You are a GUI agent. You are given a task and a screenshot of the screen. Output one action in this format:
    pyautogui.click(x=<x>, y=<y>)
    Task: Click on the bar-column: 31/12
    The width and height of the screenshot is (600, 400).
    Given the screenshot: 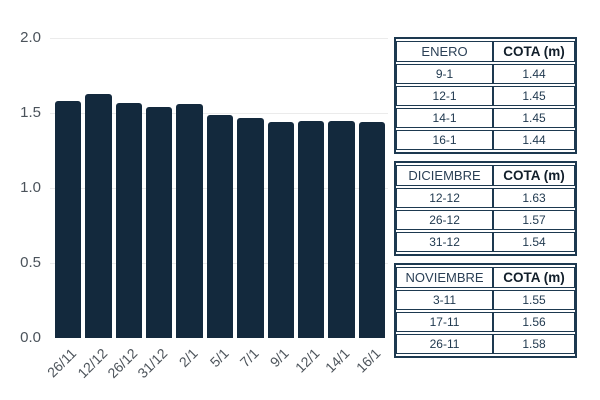 What is the action you would take?
    pyautogui.click(x=153, y=209)
    